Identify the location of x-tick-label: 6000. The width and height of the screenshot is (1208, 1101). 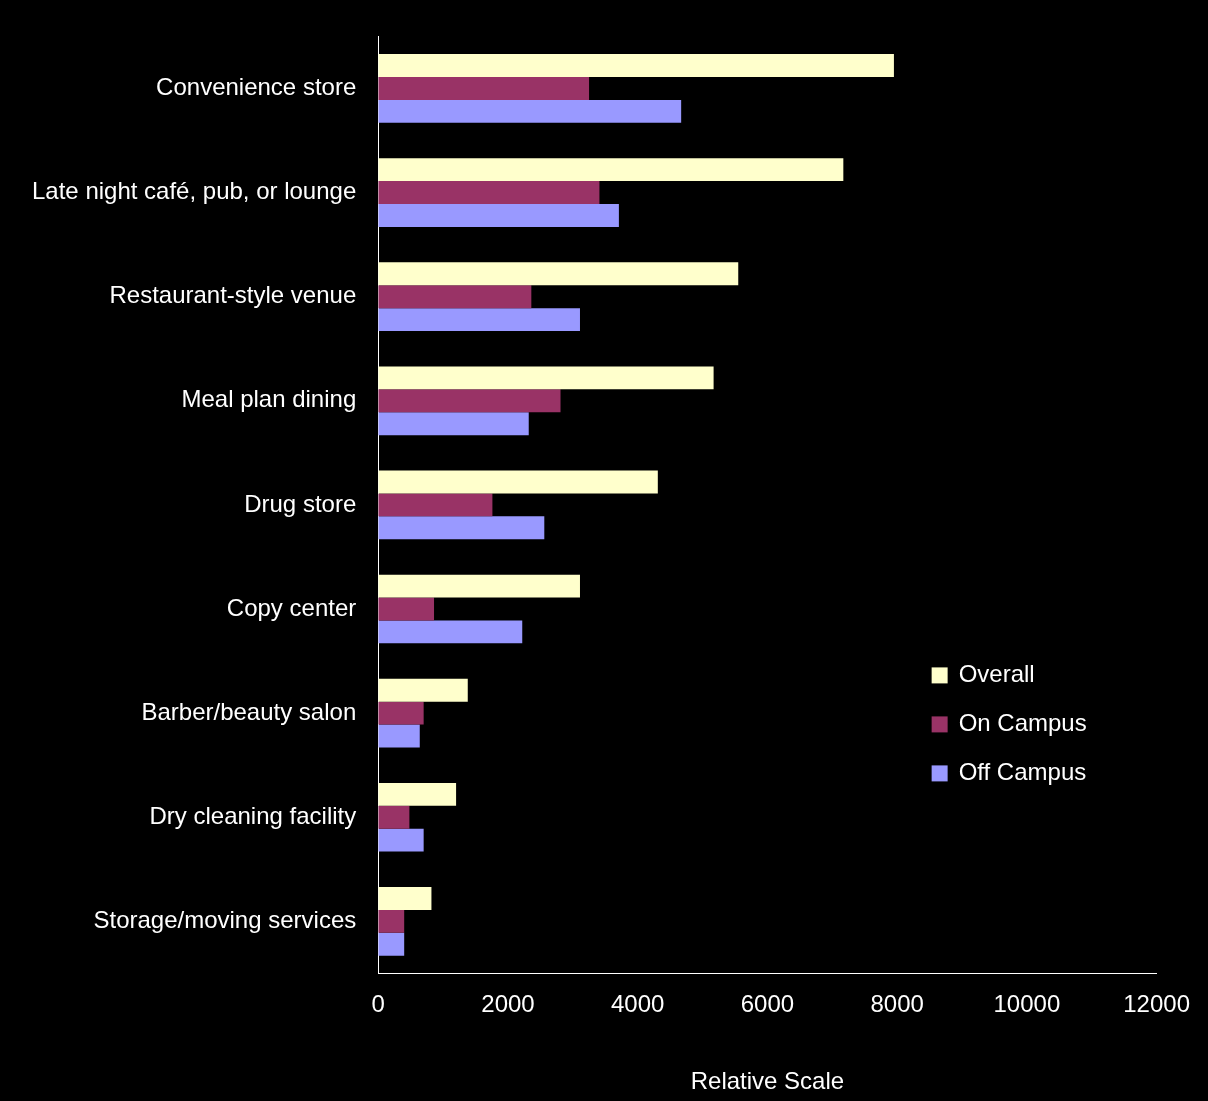
(767, 1004).